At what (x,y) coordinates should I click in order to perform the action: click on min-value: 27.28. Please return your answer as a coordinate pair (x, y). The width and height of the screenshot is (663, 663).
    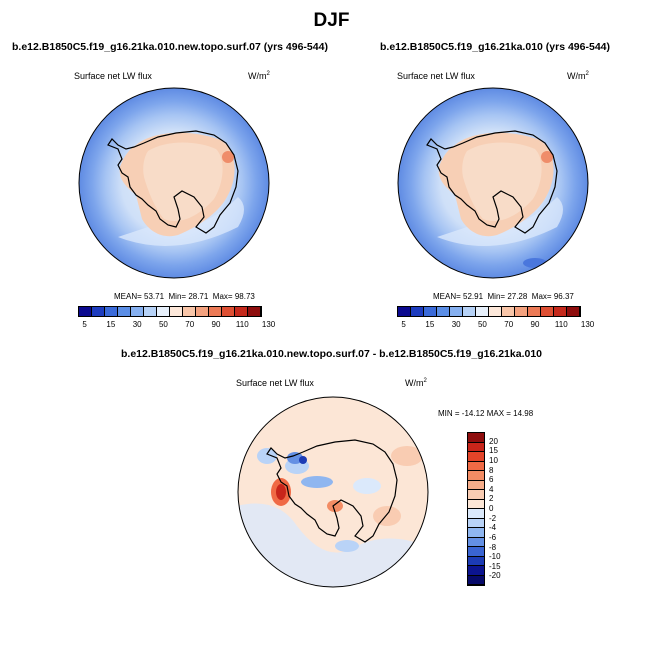
    Looking at the image, I should click on (517, 296).